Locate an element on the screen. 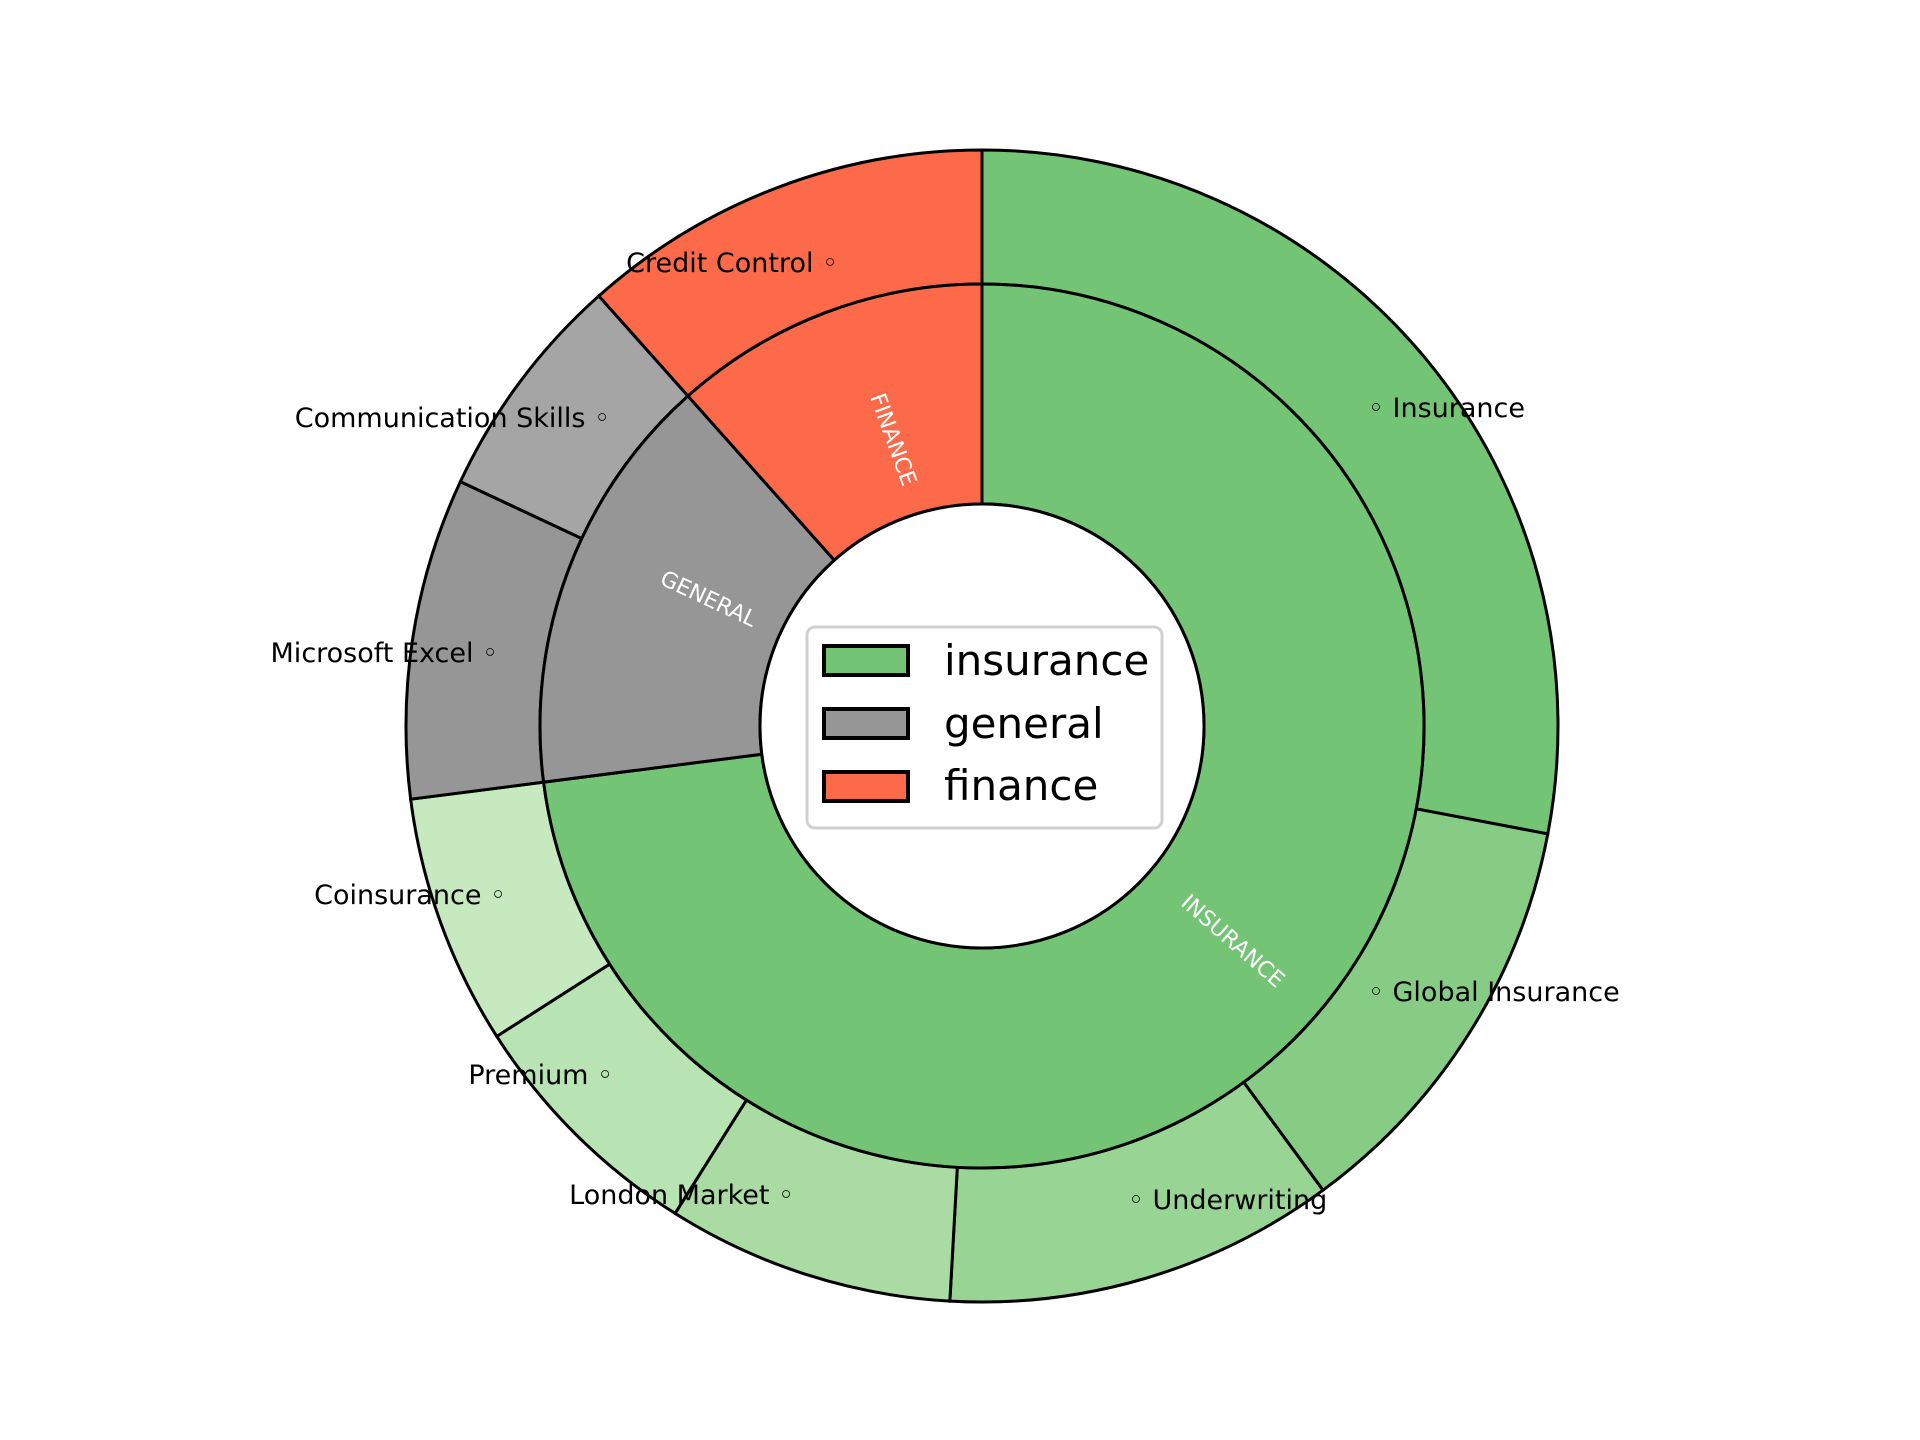 This screenshot has height=1440, width=1920. legend: insurance general finance is located at coordinates (984, 727).